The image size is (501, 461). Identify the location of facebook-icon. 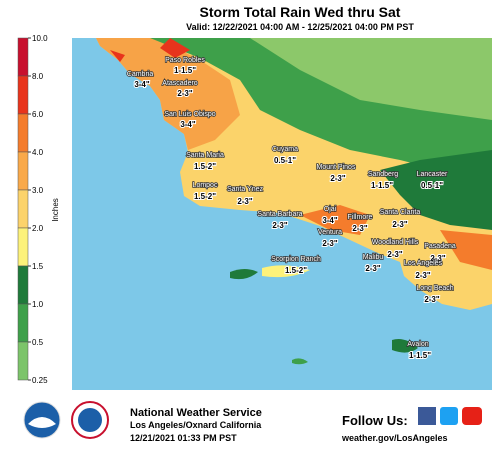
(427, 416).